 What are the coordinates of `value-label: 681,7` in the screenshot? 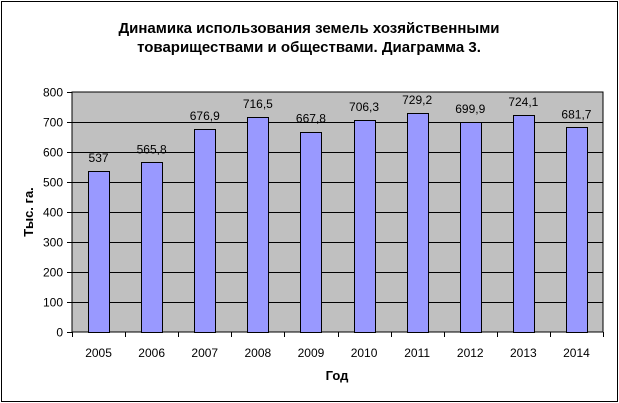 It's located at (576, 114).